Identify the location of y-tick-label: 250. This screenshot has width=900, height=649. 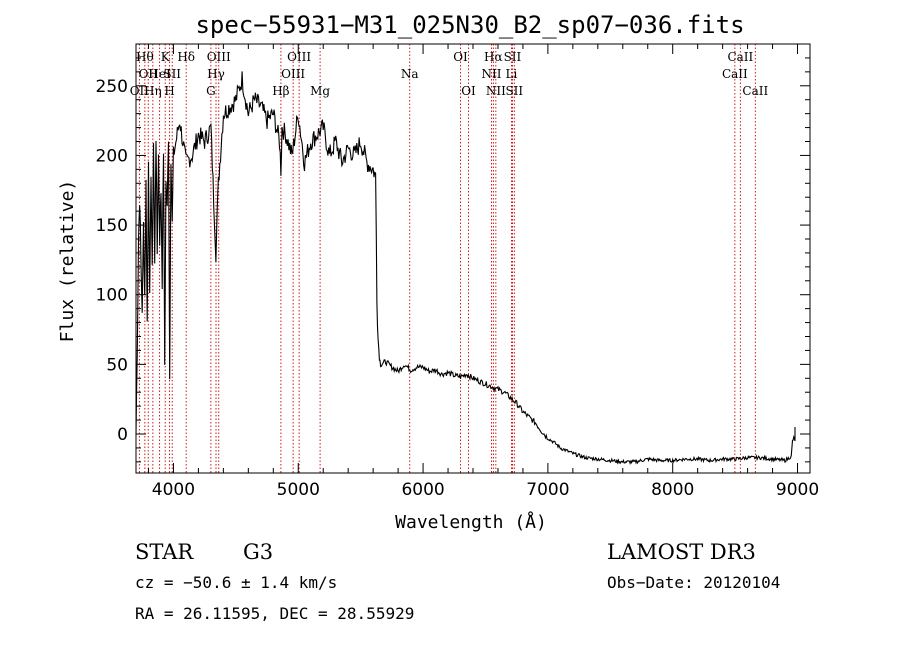
(112, 87).